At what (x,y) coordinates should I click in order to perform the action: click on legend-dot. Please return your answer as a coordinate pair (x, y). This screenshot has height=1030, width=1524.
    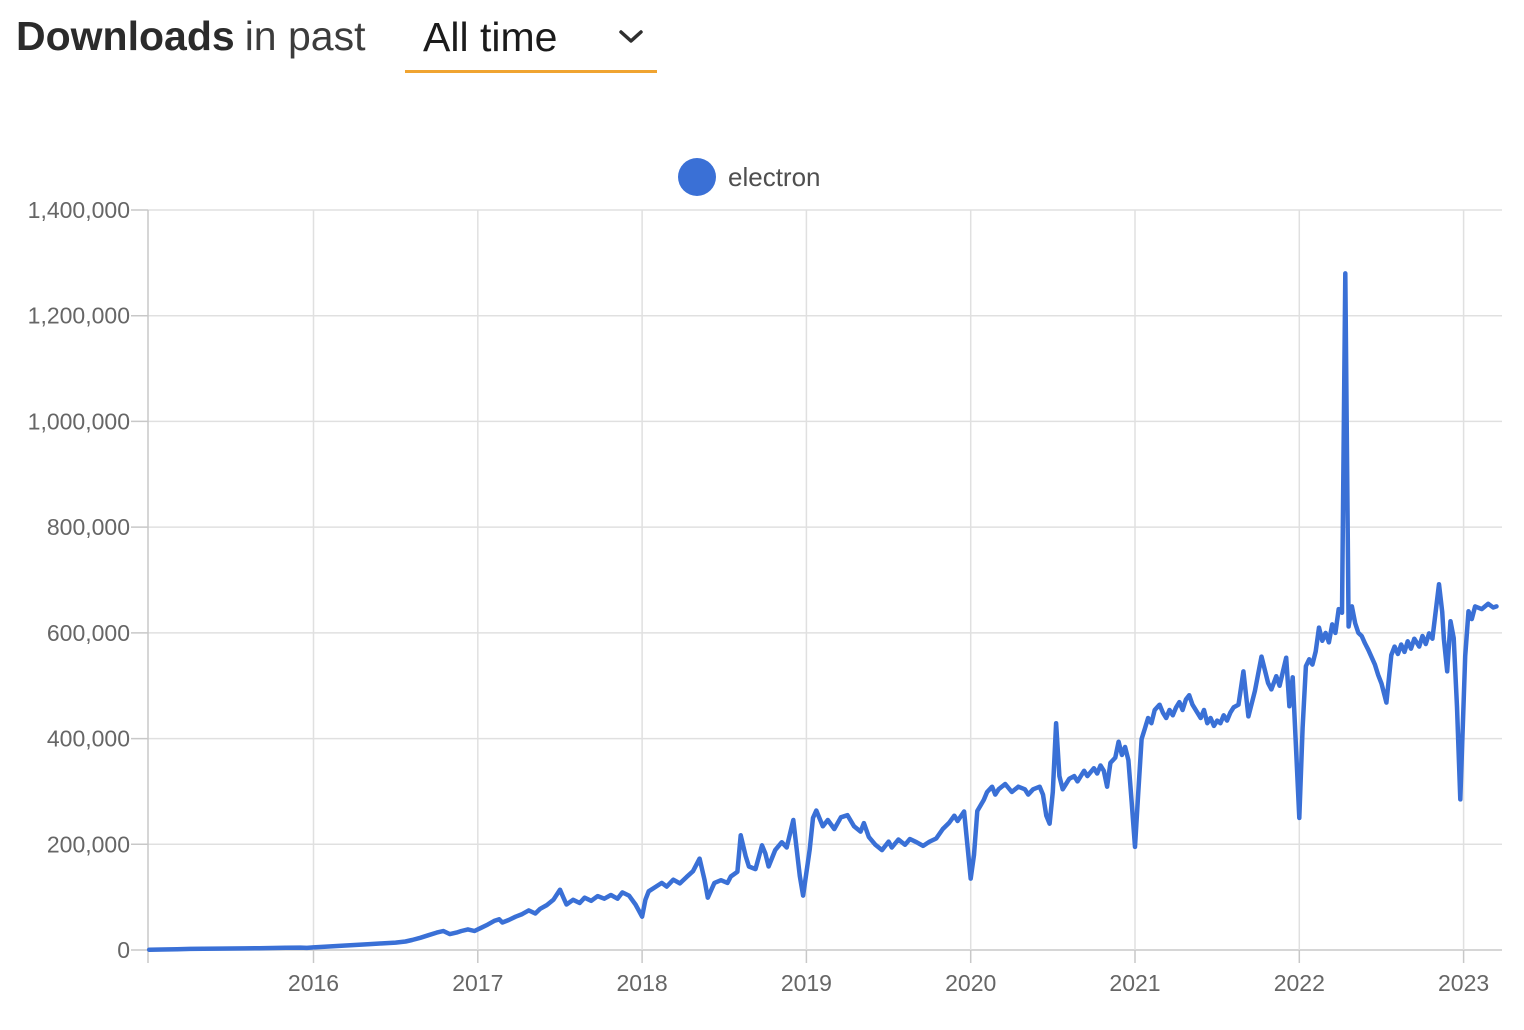
    Looking at the image, I should click on (697, 177).